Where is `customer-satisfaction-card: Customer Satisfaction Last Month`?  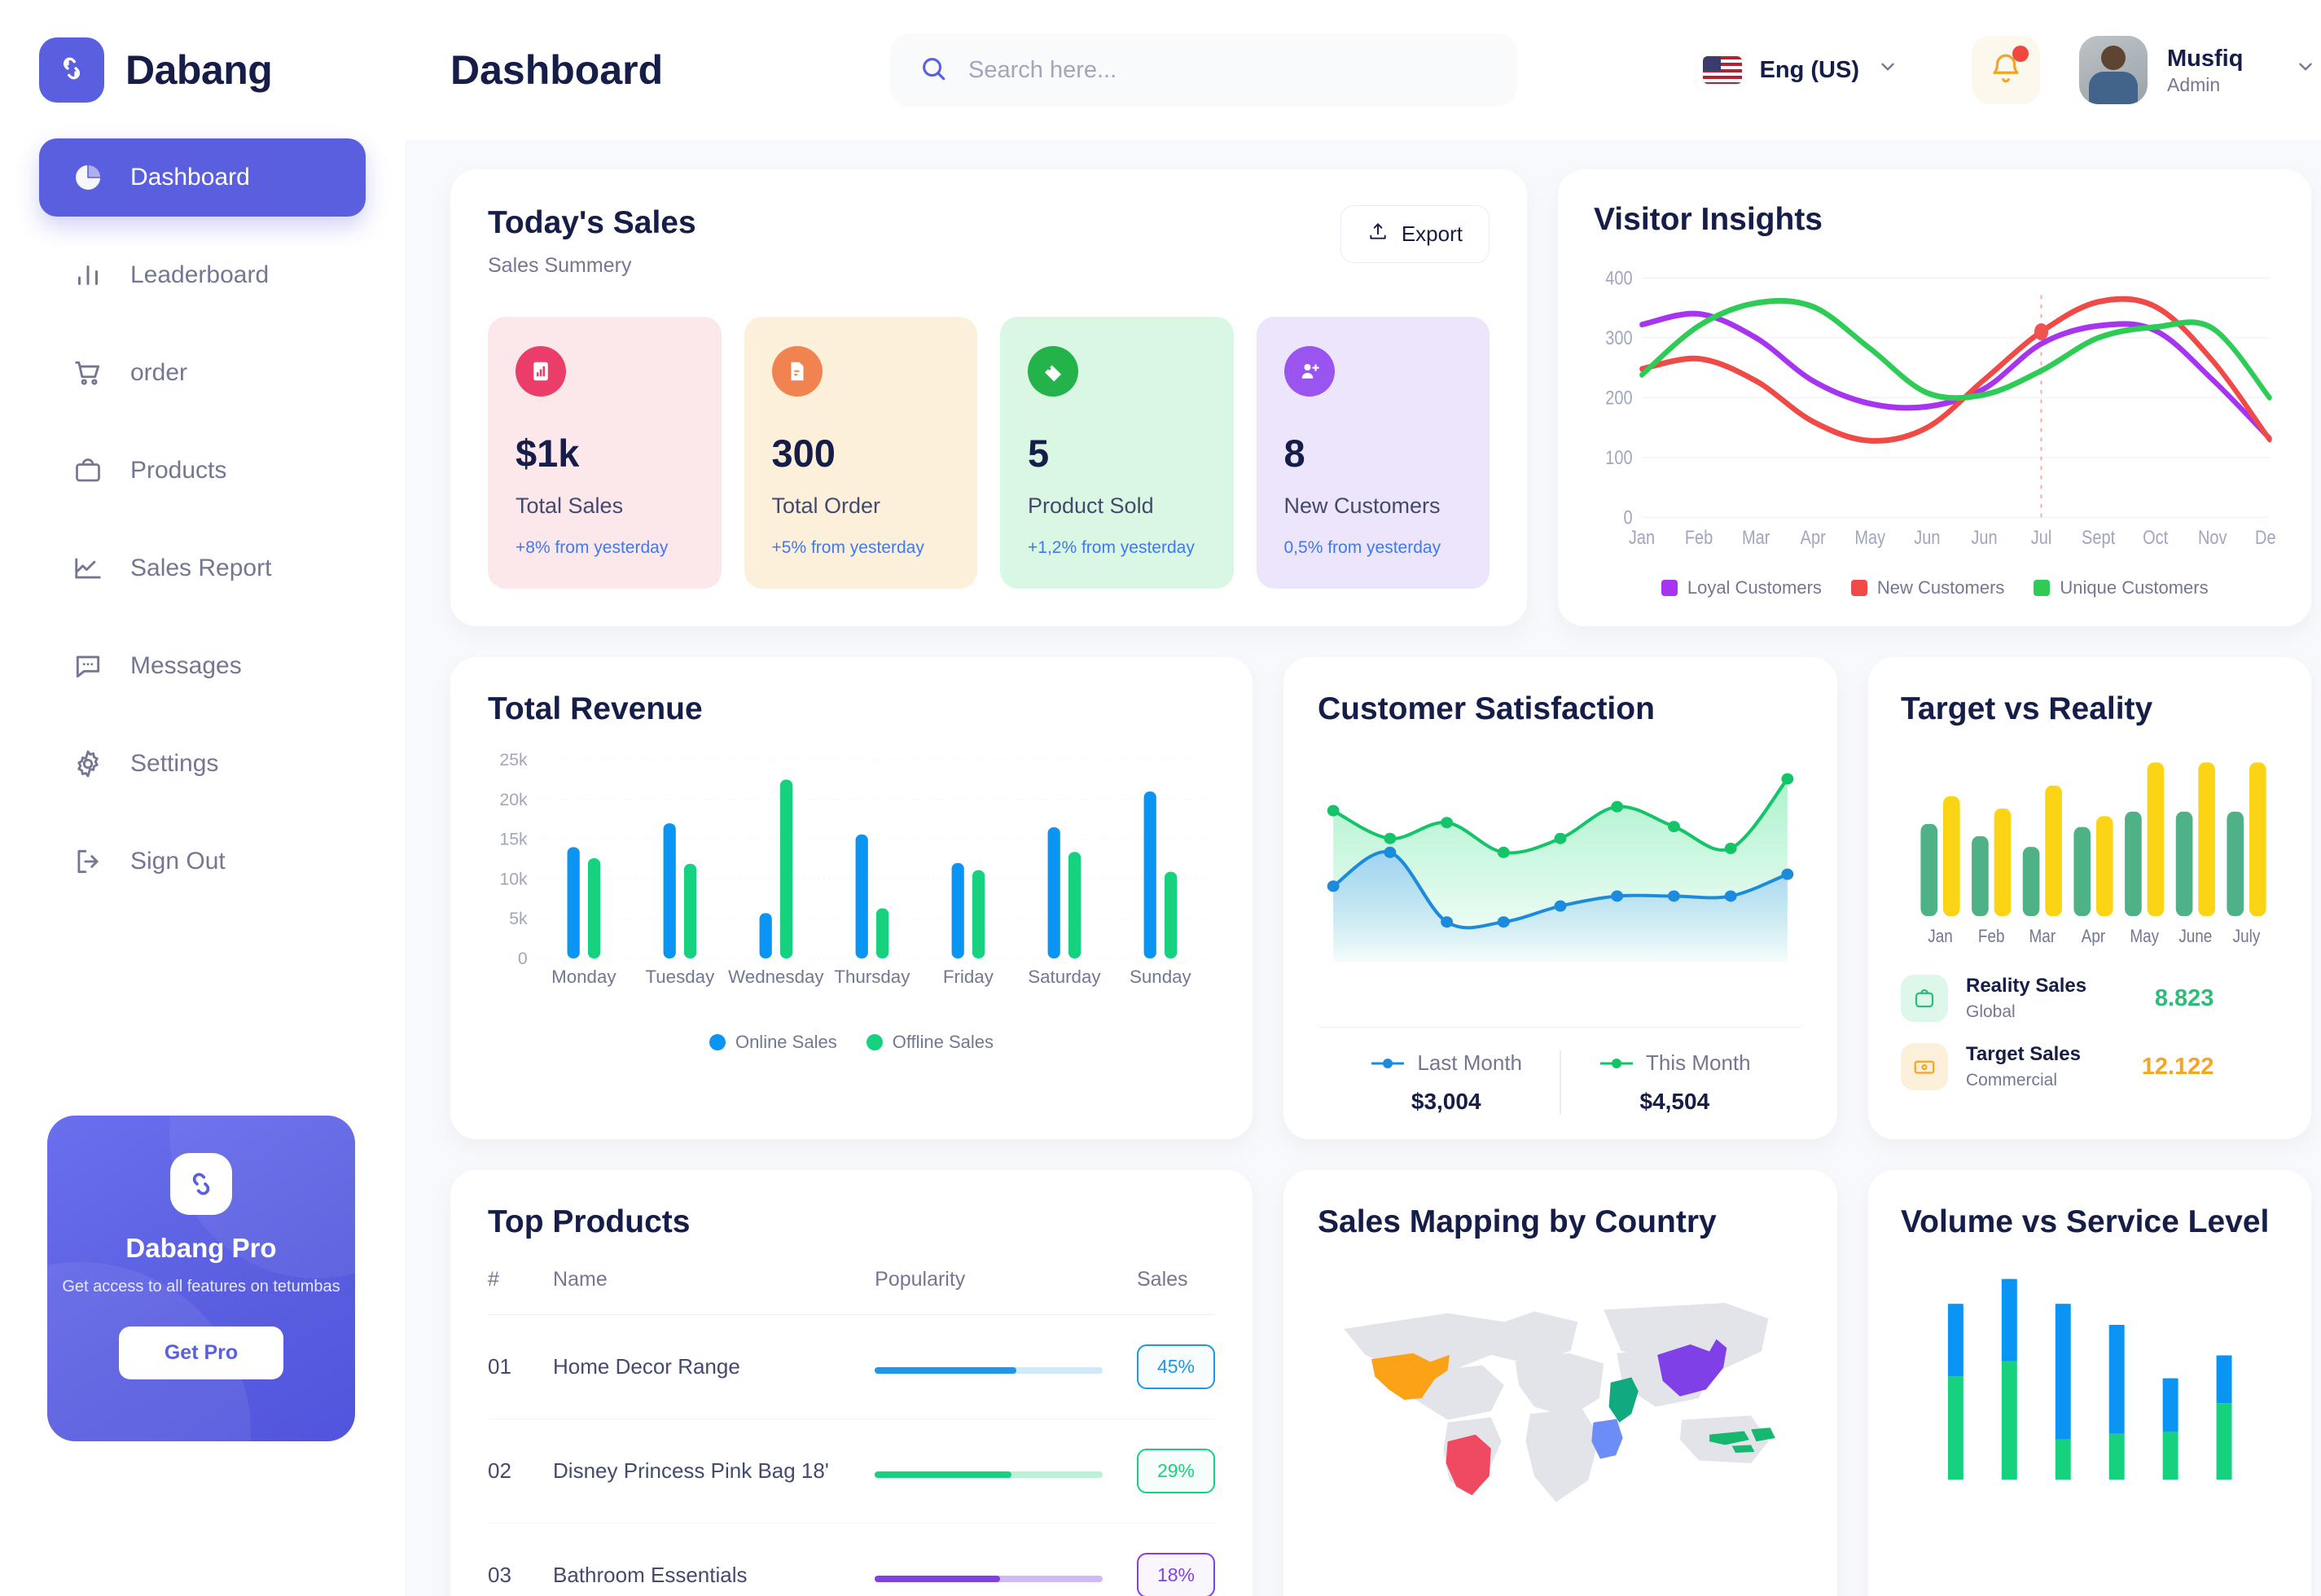
customer-satisfaction-card: Customer Satisfaction Last Month is located at coordinates (1560, 898).